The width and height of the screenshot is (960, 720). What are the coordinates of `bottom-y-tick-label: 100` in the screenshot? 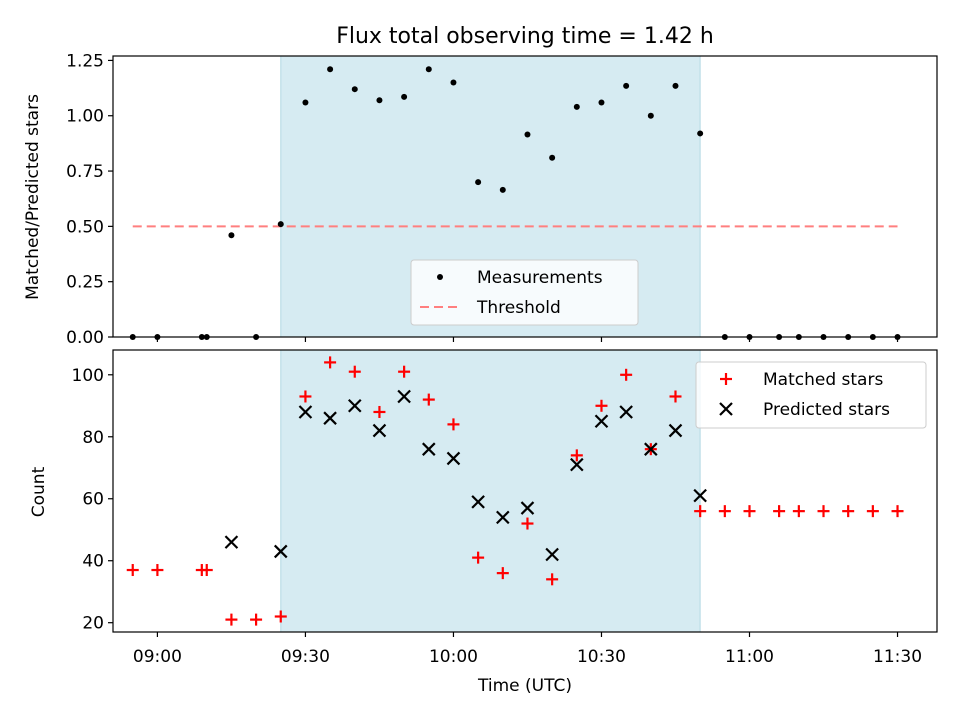 It's located at (88, 376).